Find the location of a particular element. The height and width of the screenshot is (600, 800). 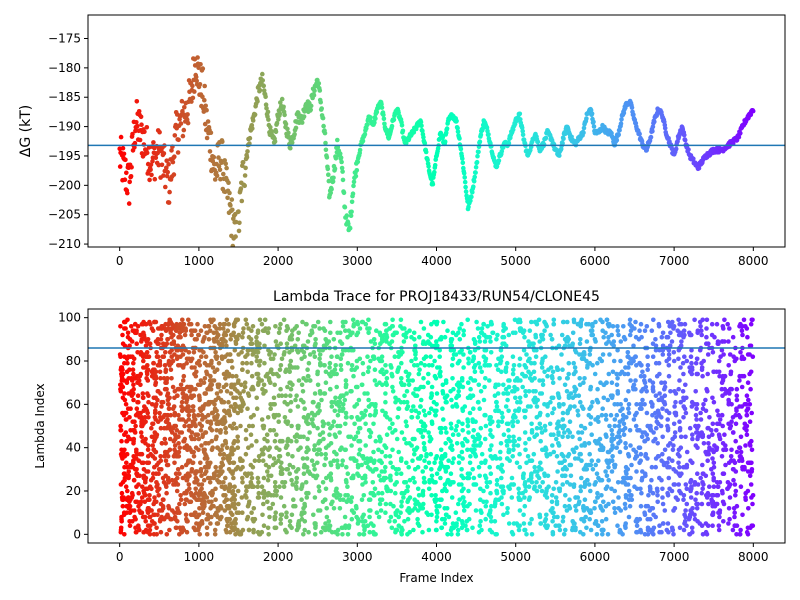

delta-g-y-tick-label: −175 is located at coordinates (64, 38).